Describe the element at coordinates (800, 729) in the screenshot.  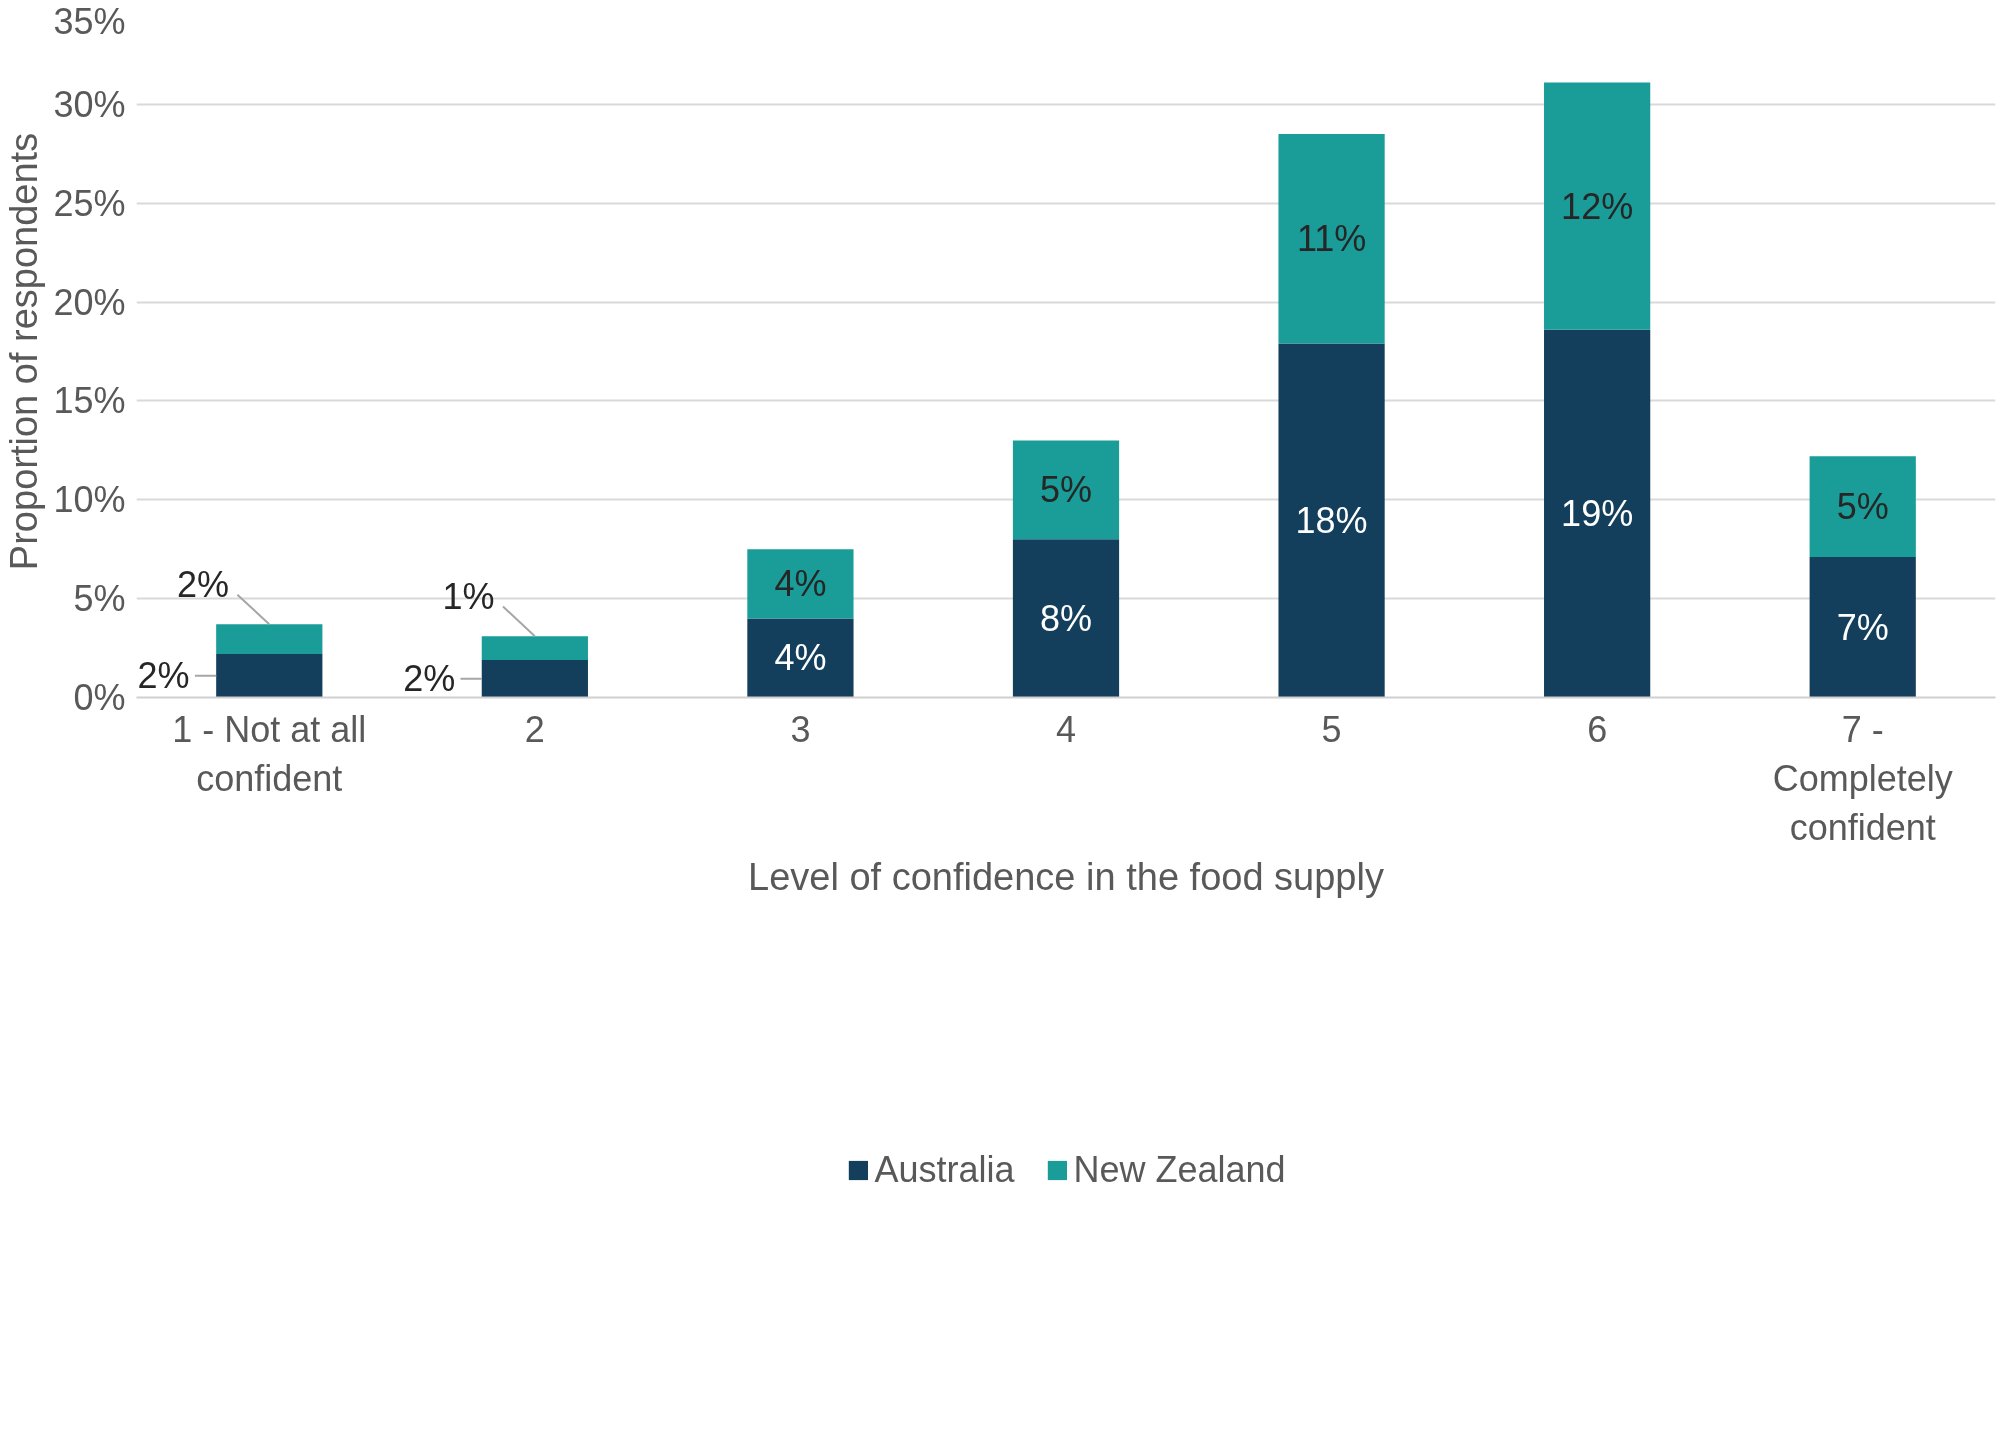
I see `x-tick-label: 3` at that location.